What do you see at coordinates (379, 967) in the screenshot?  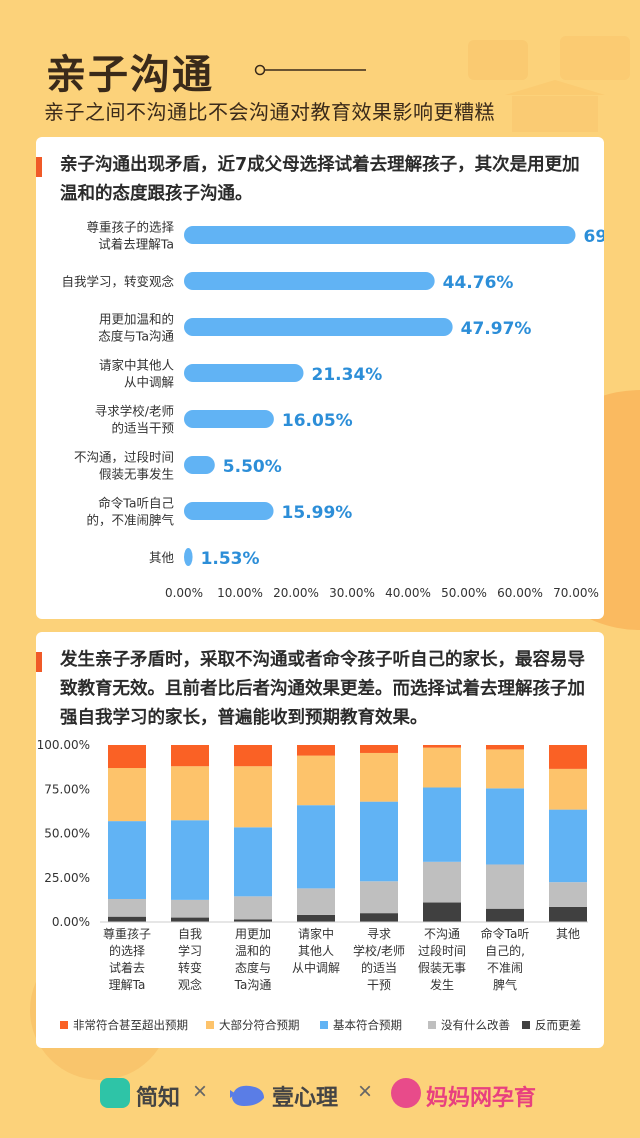 I see `category-label: 的适当` at bounding box center [379, 967].